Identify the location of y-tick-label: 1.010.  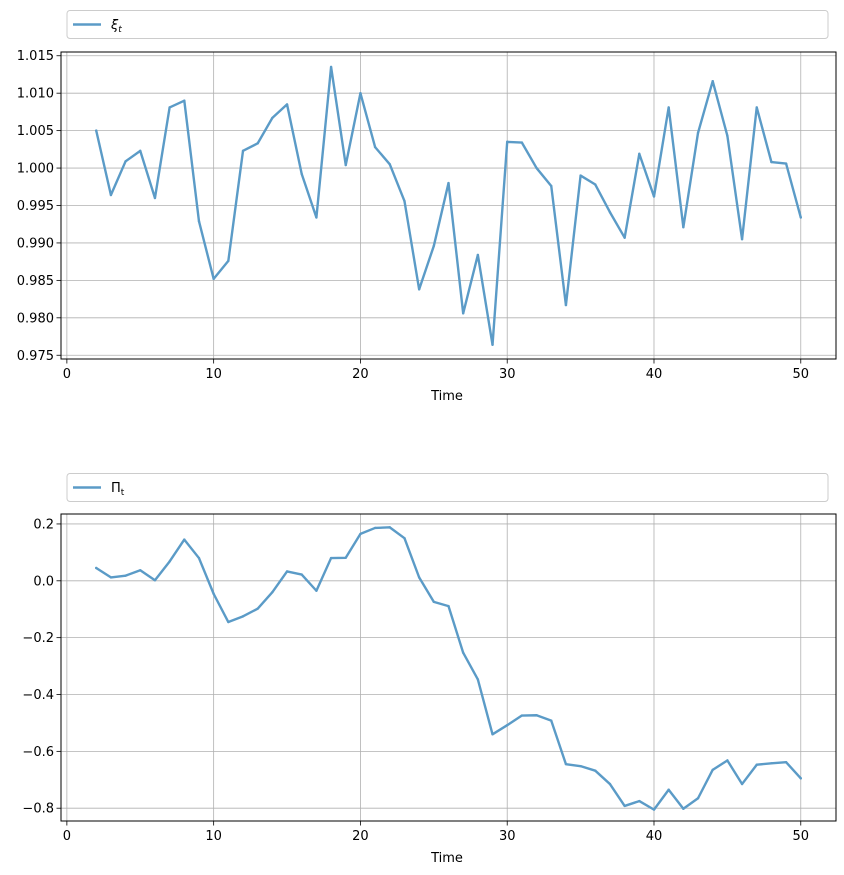
(35, 94).